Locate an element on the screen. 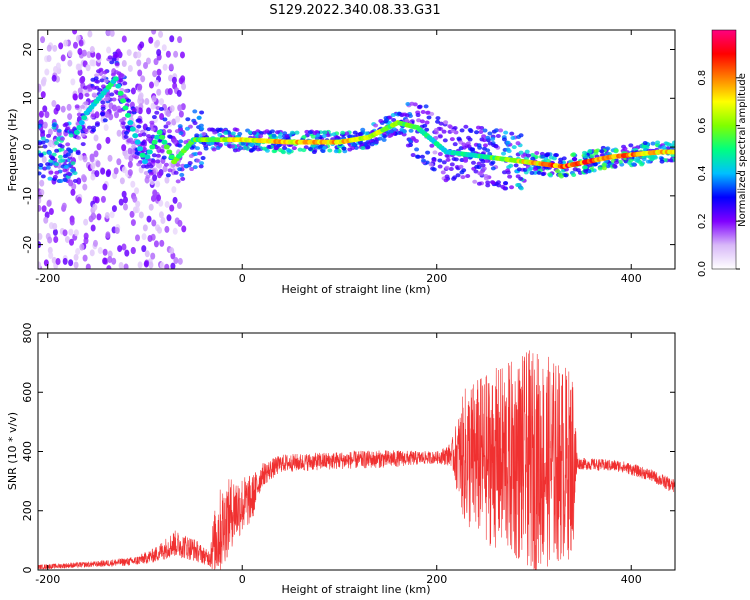 The image size is (750, 600). colorbar-label: Normalized spectral amplitude is located at coordinates (742, 150).